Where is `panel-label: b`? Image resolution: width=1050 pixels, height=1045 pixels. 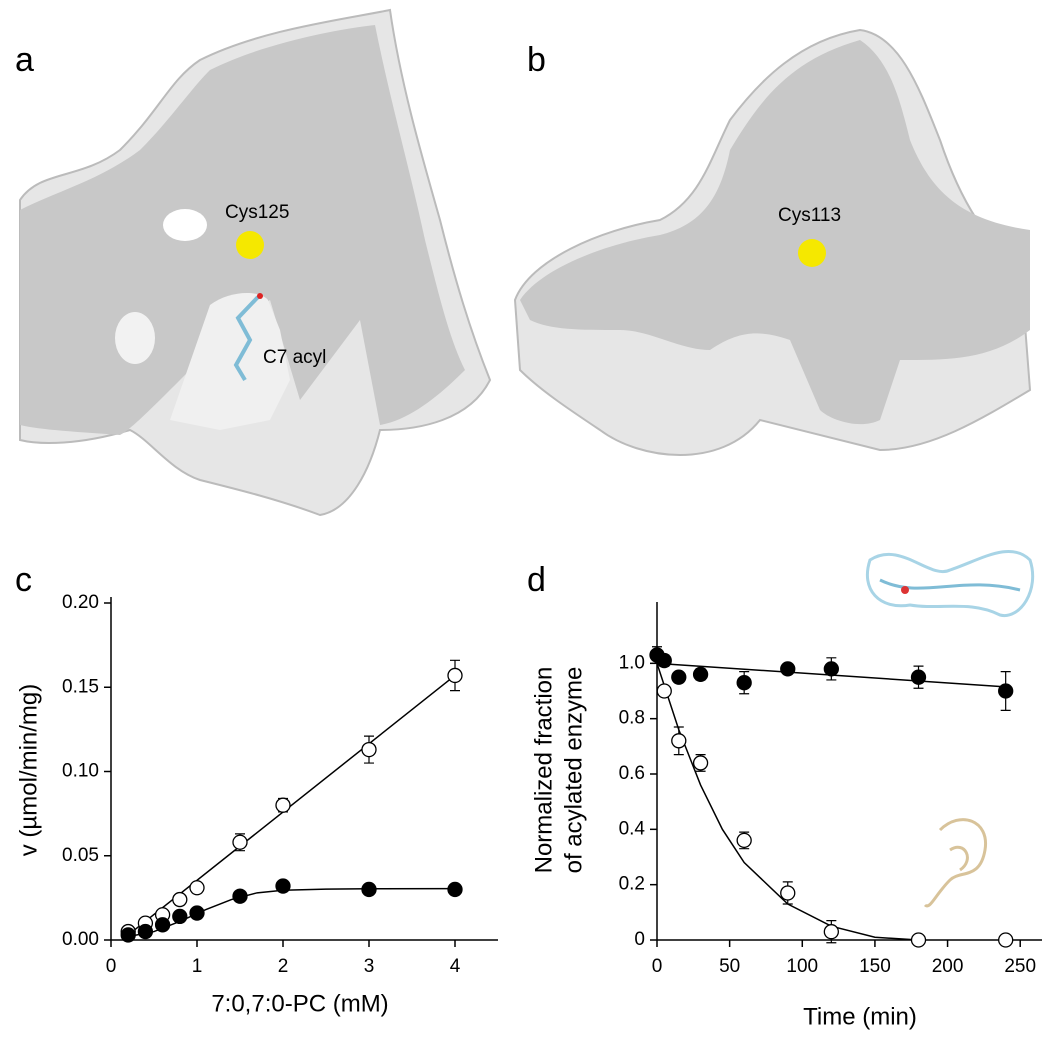 panel-label: b is located at coordinates (536, 60).